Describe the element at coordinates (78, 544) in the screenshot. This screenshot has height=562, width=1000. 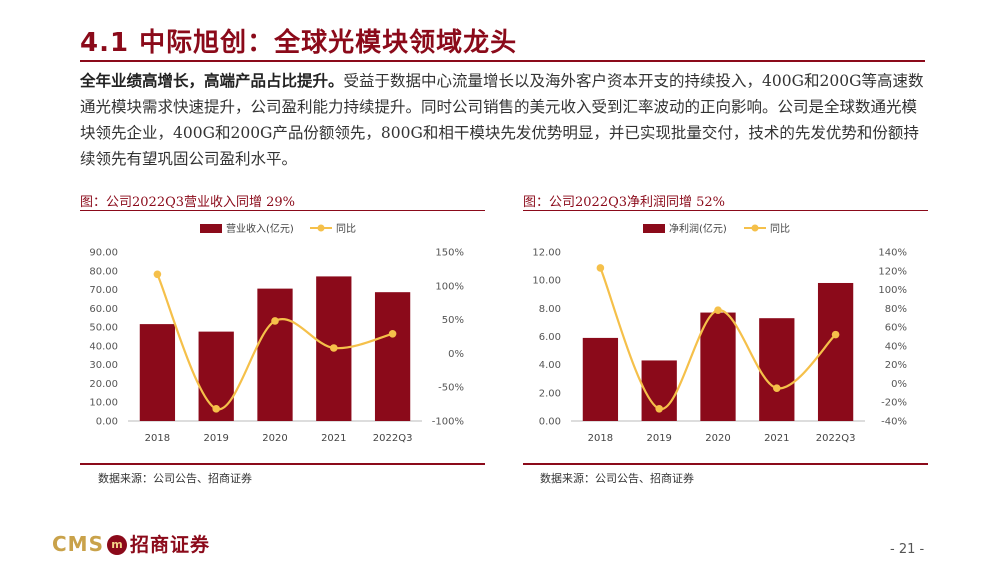
I see `logo-latin: CMS` at that location.